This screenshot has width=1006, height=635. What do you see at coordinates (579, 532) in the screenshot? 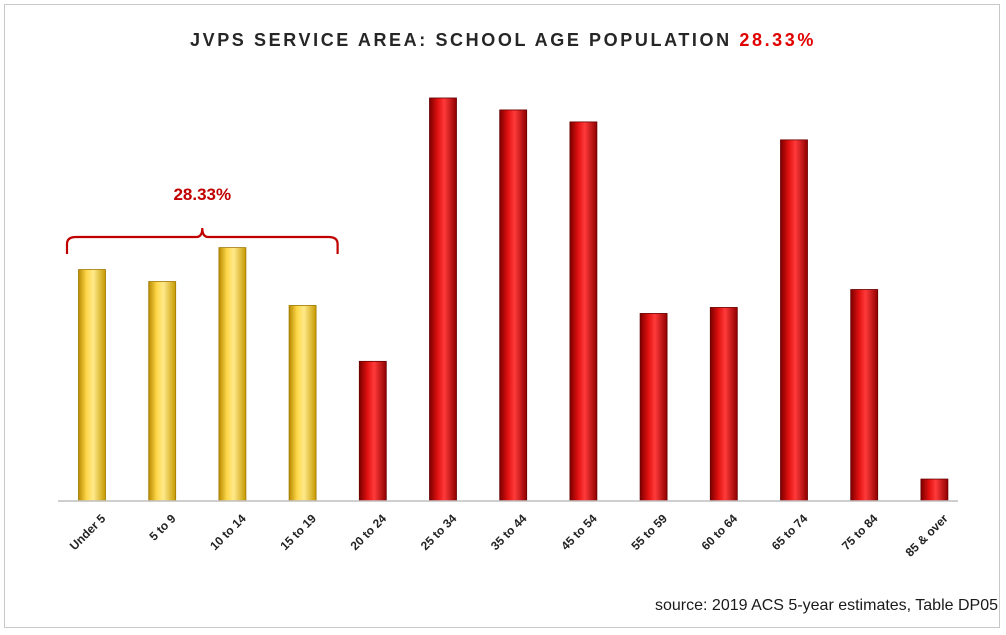
I see `x-tick-label: 45 to 54` at bounding box center [579, 532].